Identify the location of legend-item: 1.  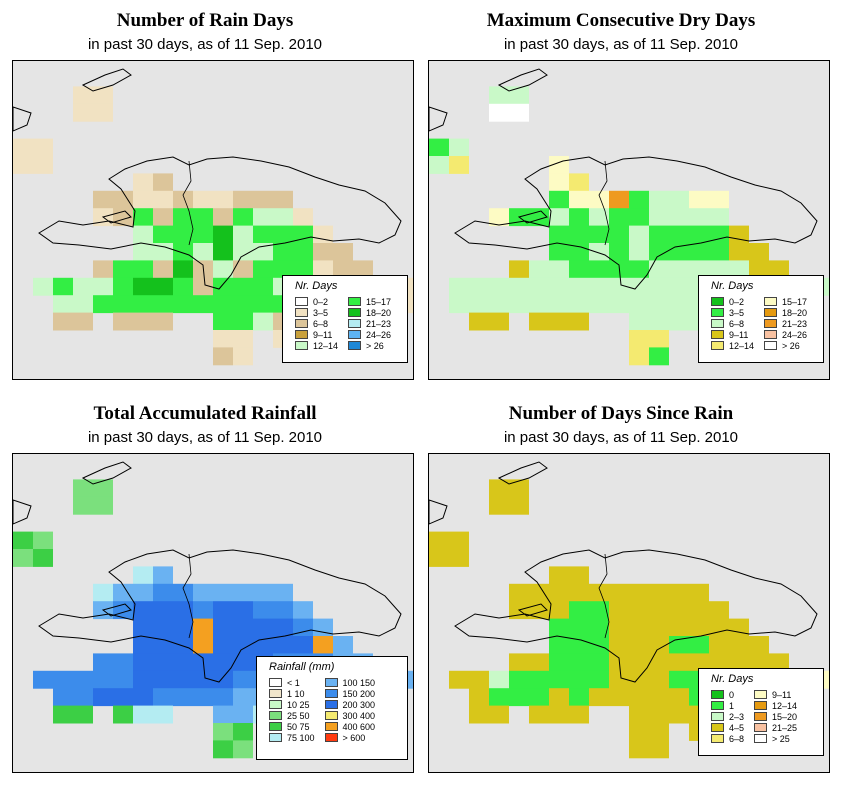
(727, 706).